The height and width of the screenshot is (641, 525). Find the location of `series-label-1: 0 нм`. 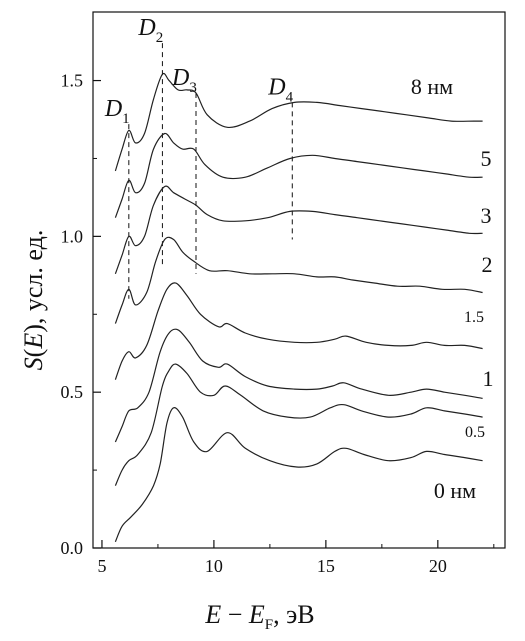

series-label-1: 0 нм is located at coordinates (455, 490).